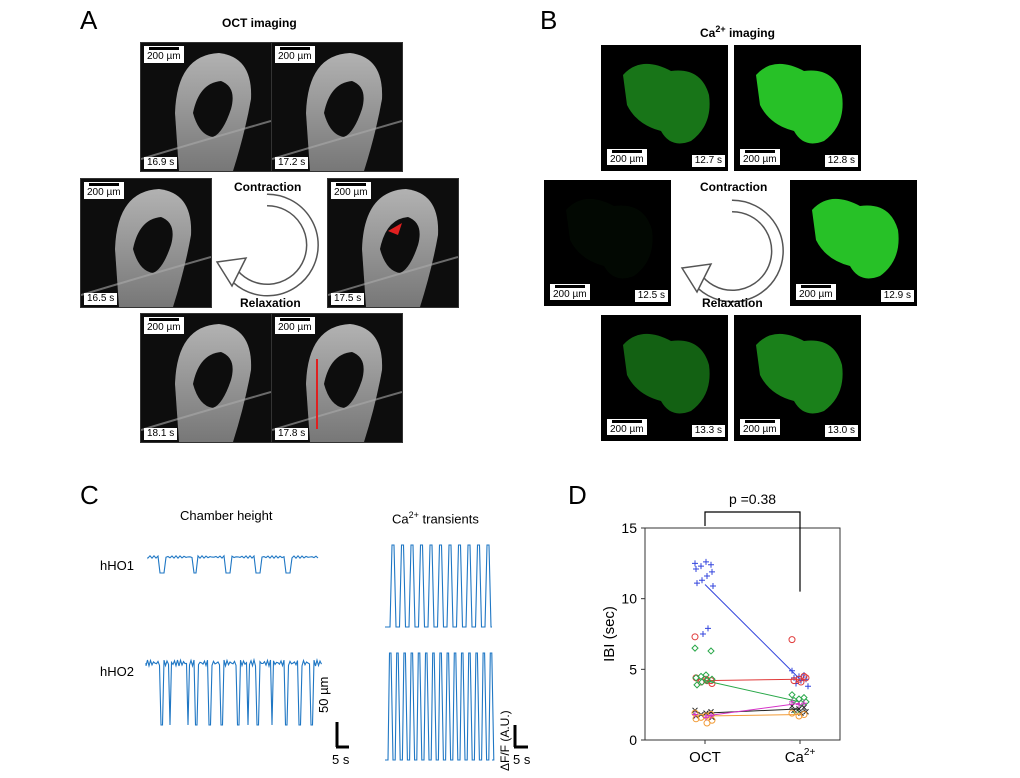 This screenshot has width=1020, height=778. I want to click on oct-frame: 200 µm 17.2 s, so click(337, 107).